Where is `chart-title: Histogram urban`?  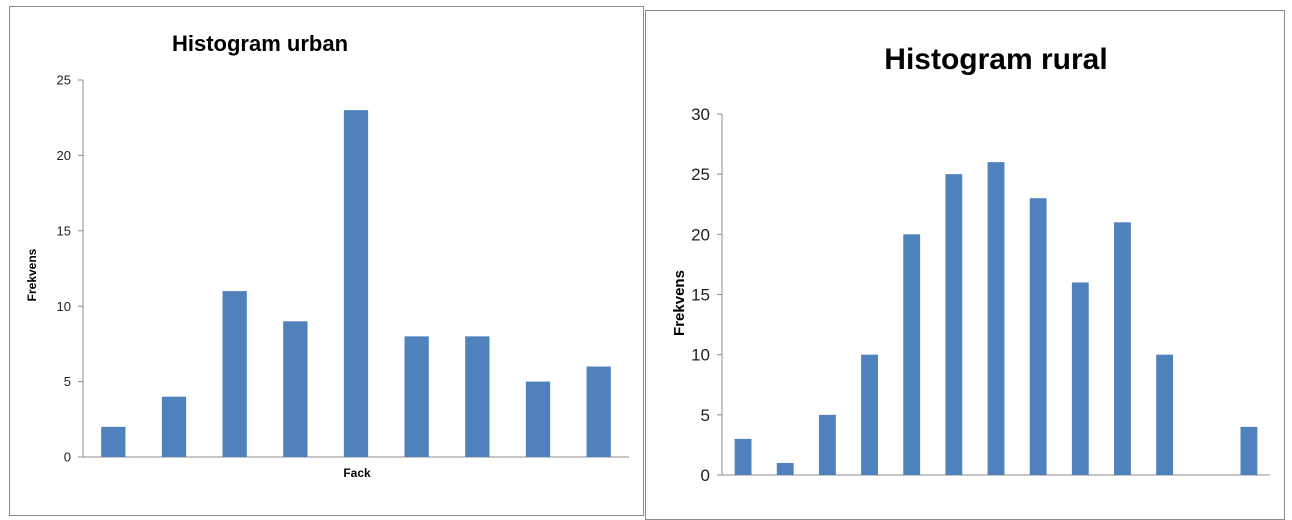 chart-title: Histogram urban is located at coordinates (260, 43).